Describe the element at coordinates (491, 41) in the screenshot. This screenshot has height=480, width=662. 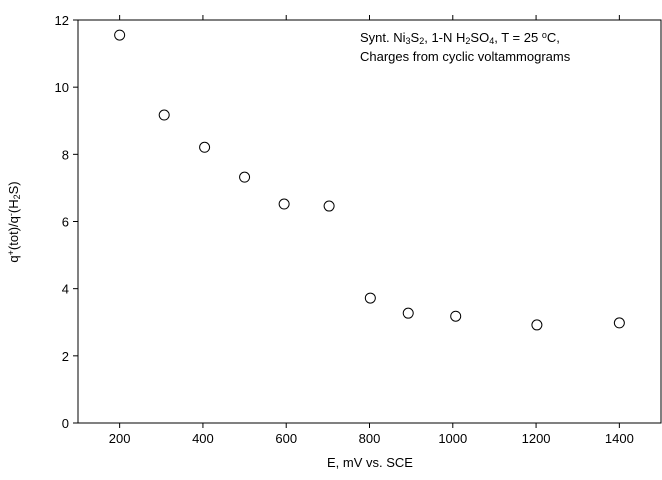
I see `text-run: 4` at that location.